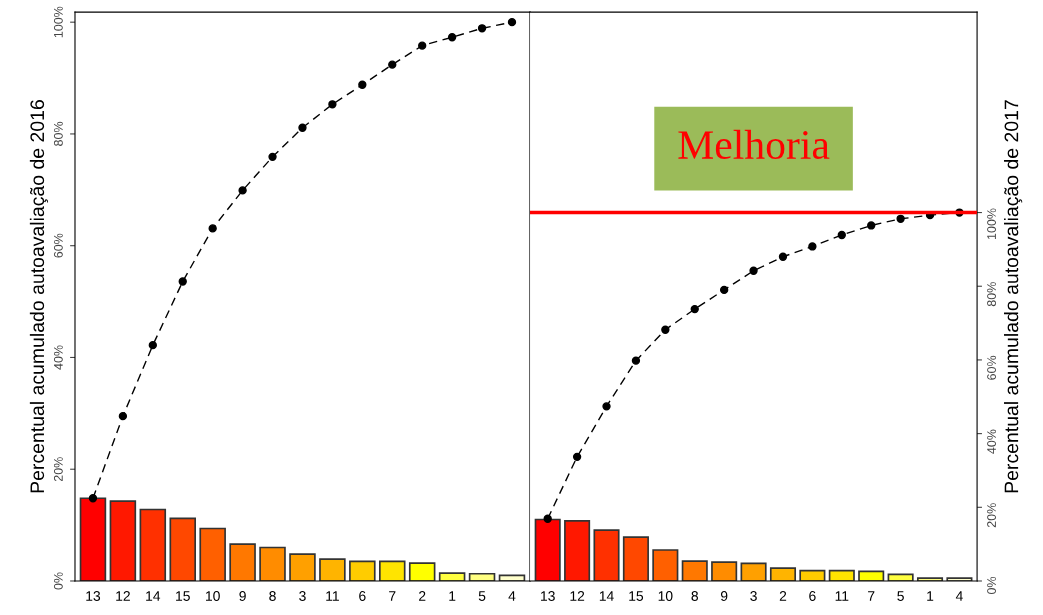 Image resolution: width=1043 pixels, height=615 pixels. Describe the element at coordinates (1013, 296) in the screenshot. I see `y-axis-title: Percentual acumulado autoavaliação de 2017` at that location.